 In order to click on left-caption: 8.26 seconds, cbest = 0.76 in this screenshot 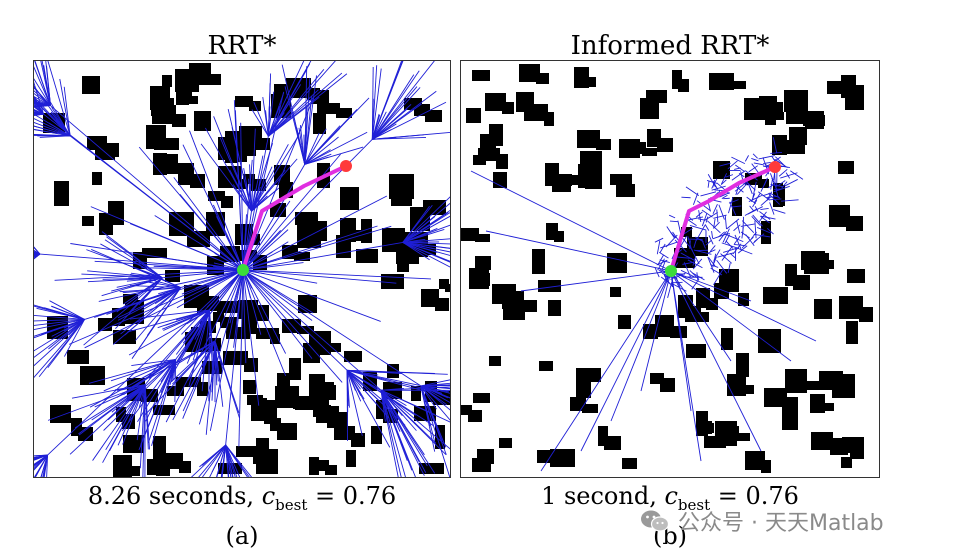, I will do `click(242, 496)`.